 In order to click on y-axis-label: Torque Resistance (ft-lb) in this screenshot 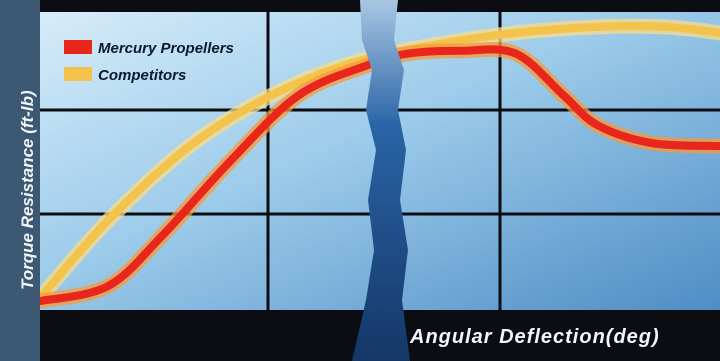, I will do `click(27, 190)`.